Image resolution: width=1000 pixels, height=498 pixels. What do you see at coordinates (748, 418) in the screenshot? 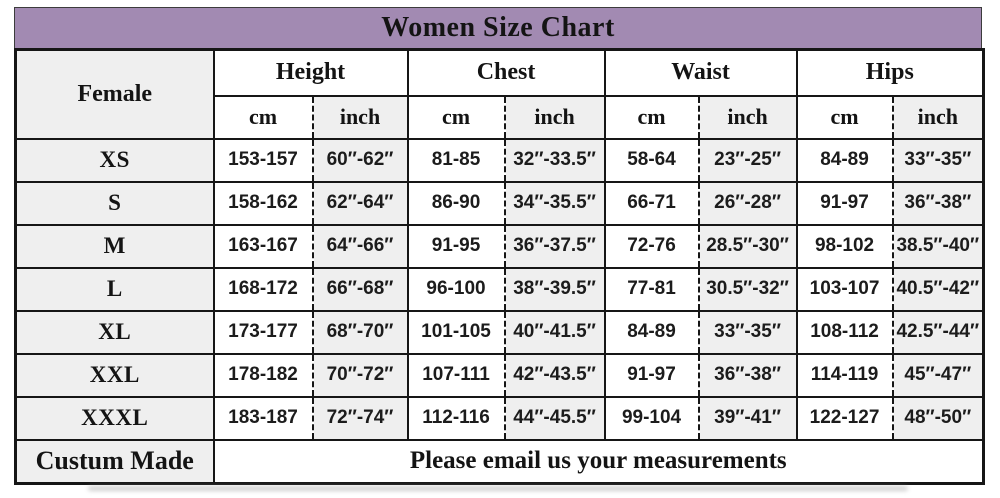
I see `waist-inch-value: 39″-41″` at bounding box center [748, 418].